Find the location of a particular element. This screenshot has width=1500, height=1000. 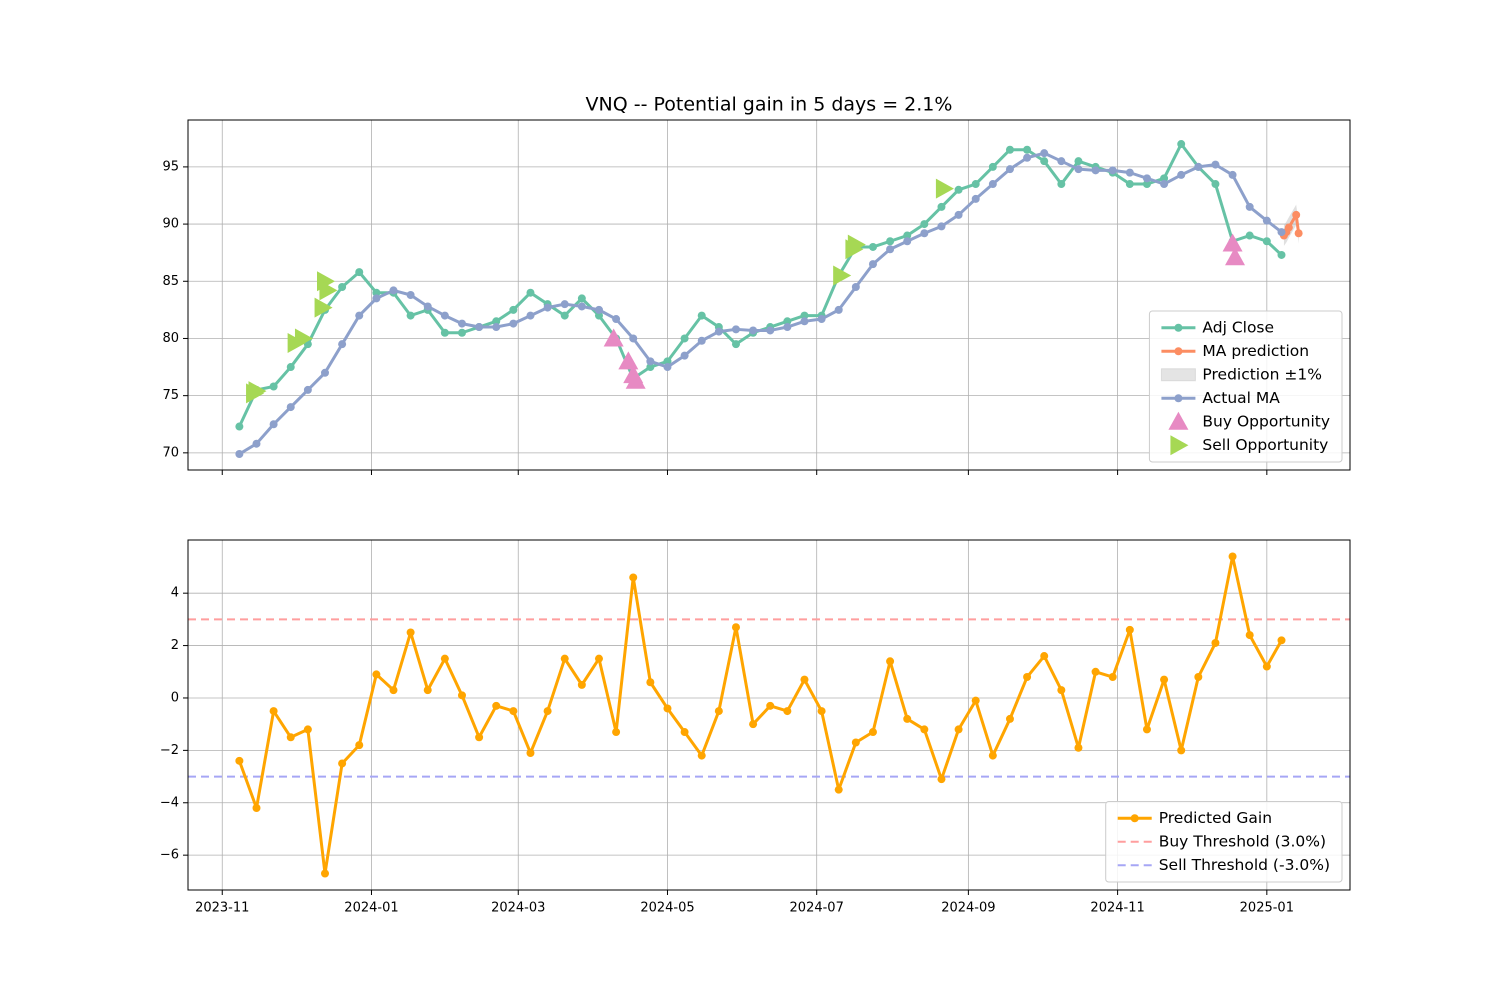

legend-label: Predicted Gain is located at coordinates (1215, 818).